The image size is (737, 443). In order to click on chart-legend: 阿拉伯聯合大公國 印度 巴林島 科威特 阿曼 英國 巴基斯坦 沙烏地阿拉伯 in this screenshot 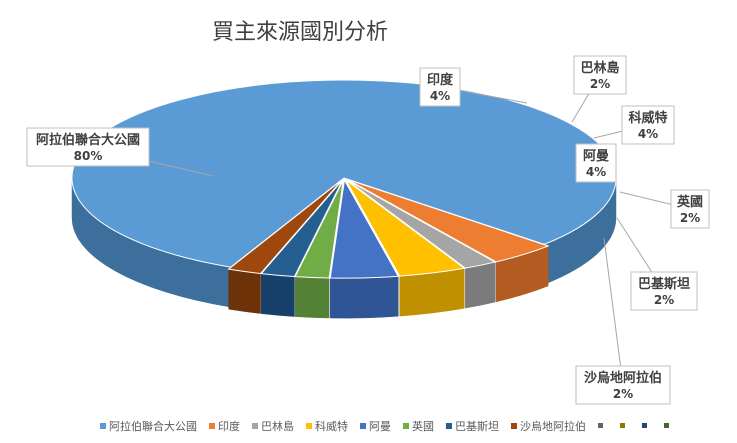, I will do `click(384, 426)`.